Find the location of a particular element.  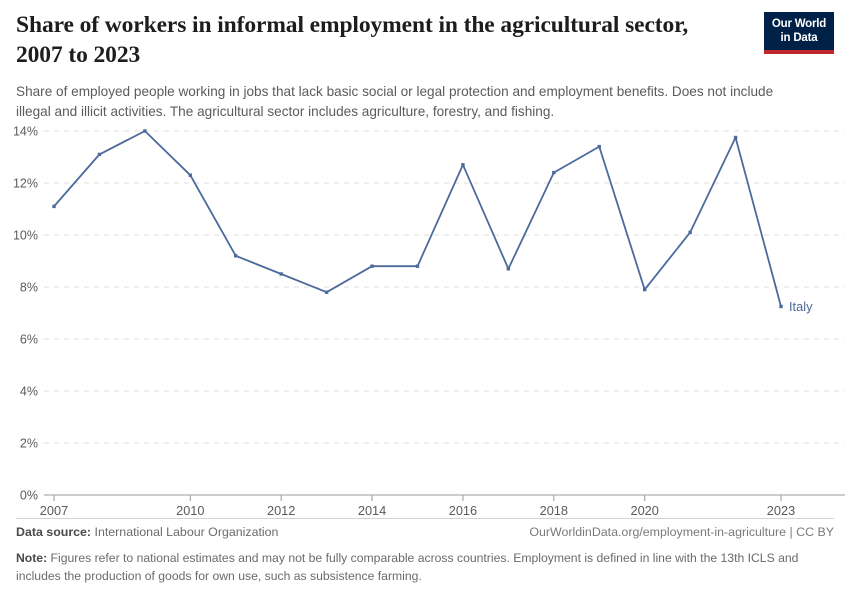

owid-logo-line2: in Data is located at coordinates (799, 37).